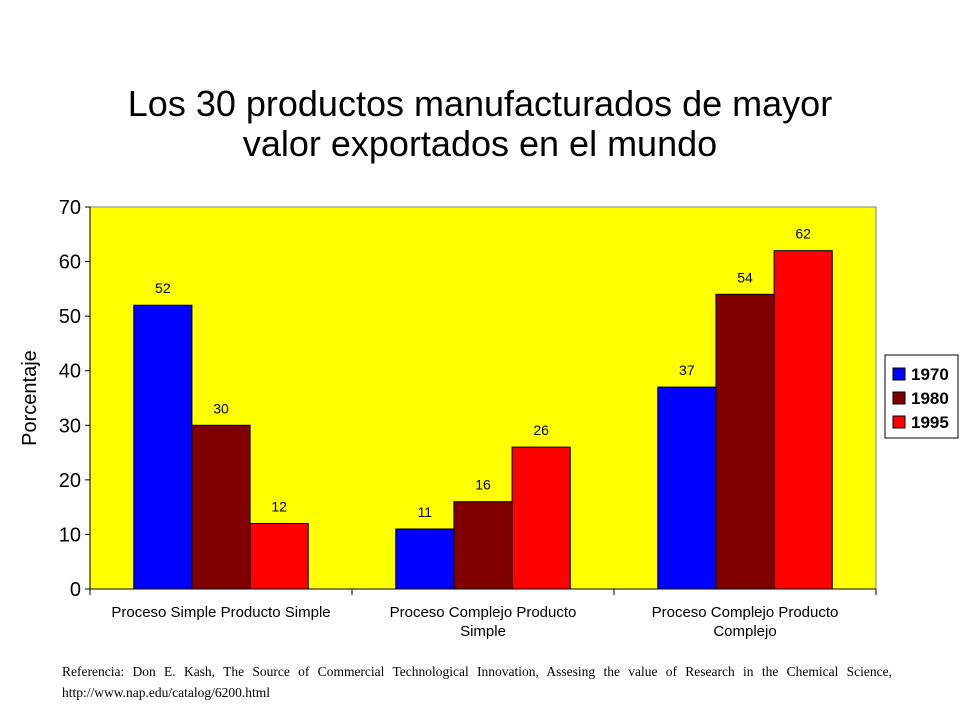 This screenshot has height=720, width=960. I want to click on chart-title-line-2: valor exportados en el mundo, so click(480, 143).